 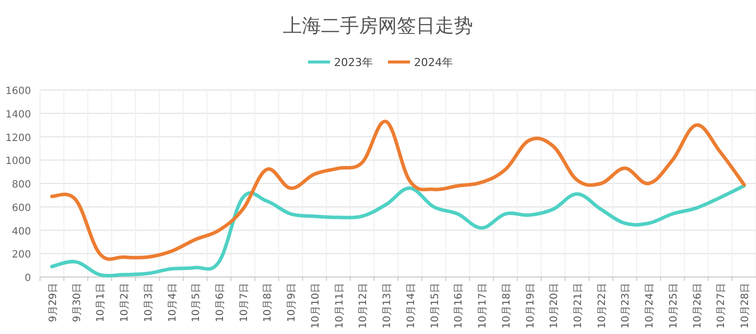 What do you see at coordinates (353, 62) in the screenshot?
I see `legend-label: 2023年` at bounding box center [353, 62].